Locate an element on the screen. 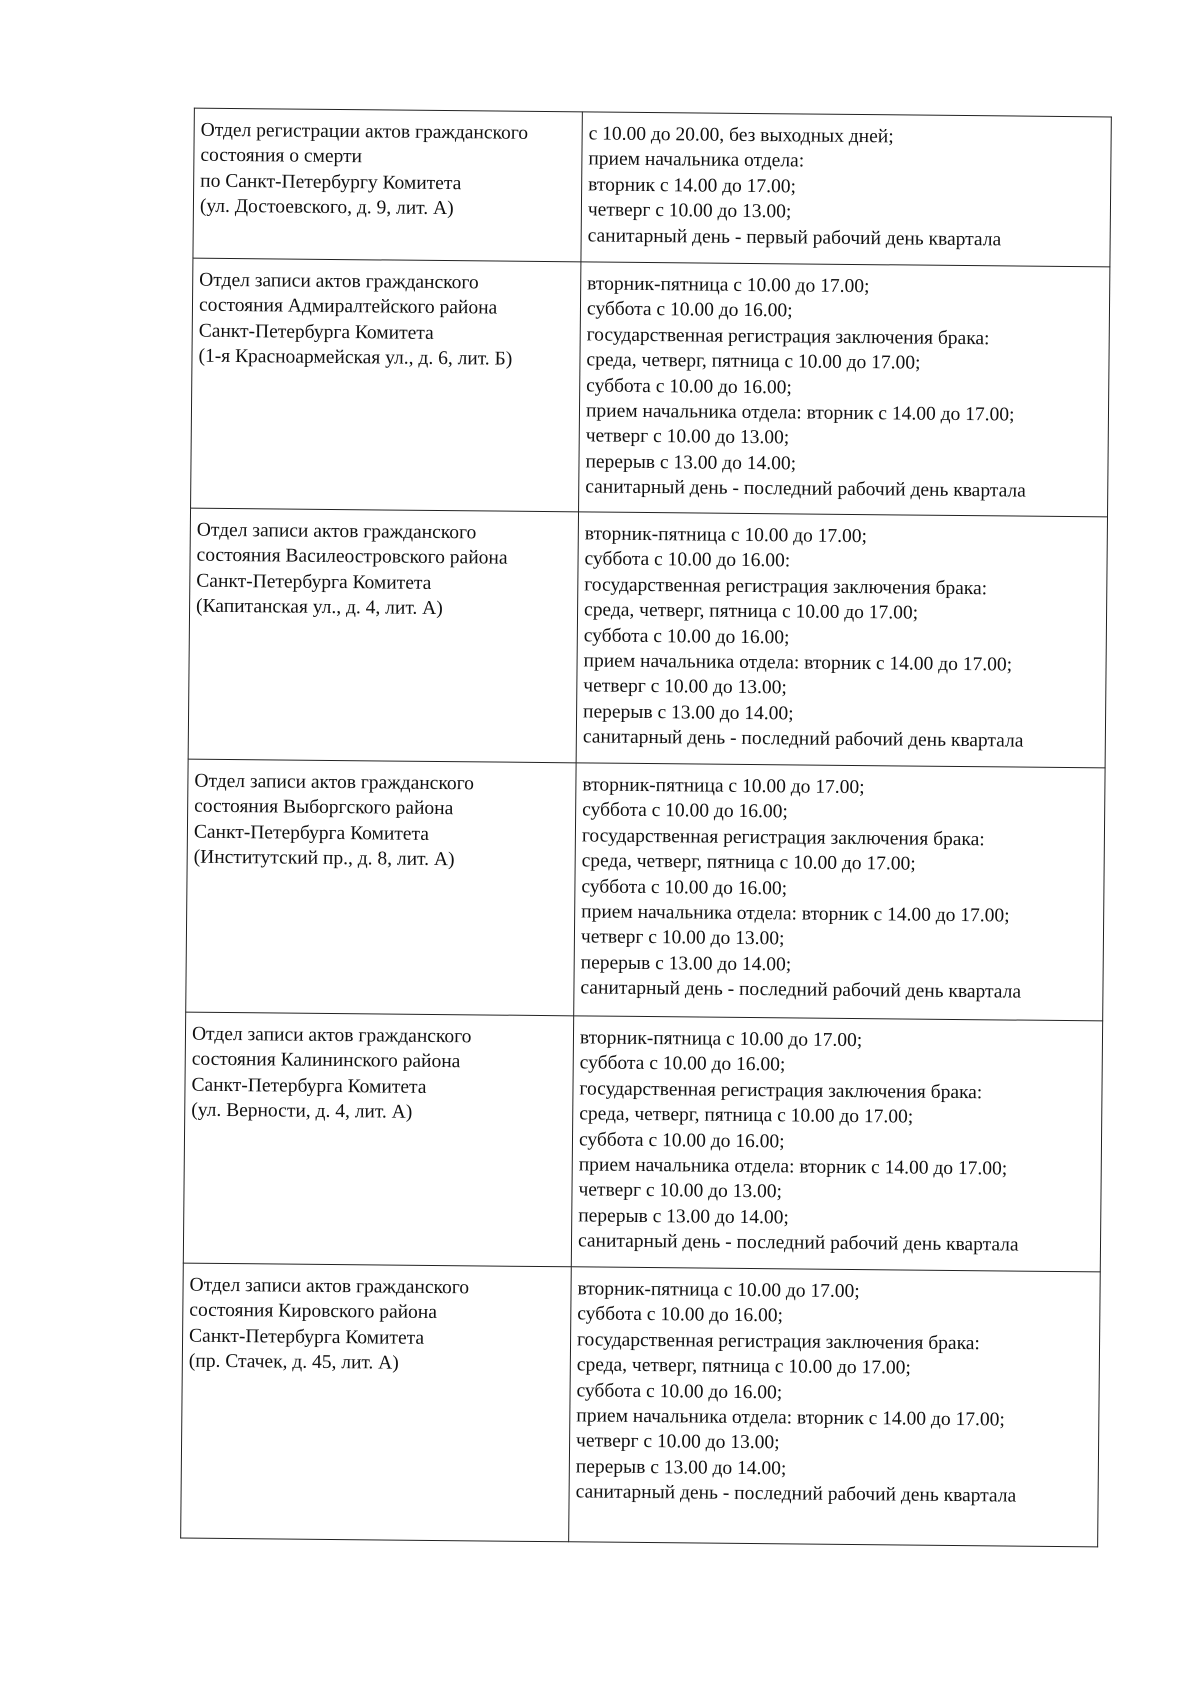 This screenshot has width=1200, height=1698. office-cell-line: (пр. Стачек, д. 45, лит. А) is located at coordinates (293, 1362).